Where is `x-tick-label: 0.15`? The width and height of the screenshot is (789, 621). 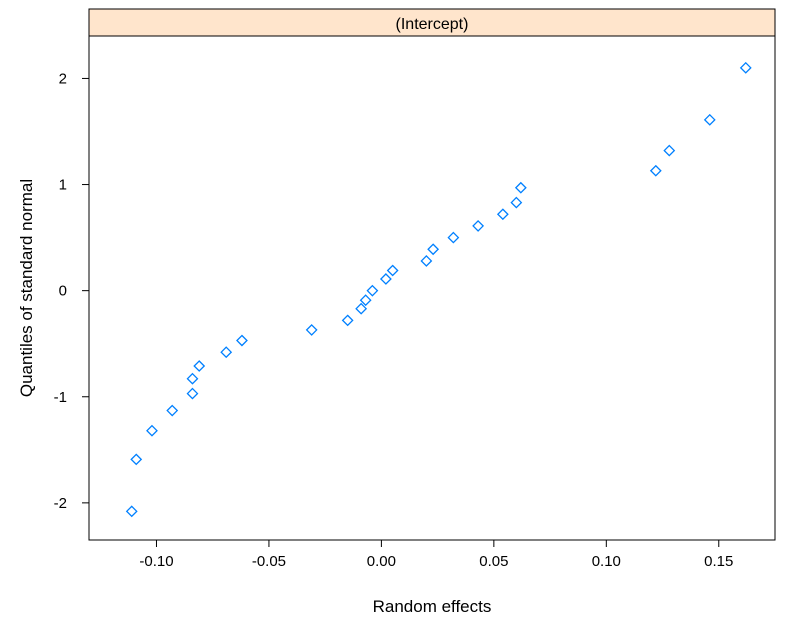
x-tick-label: 0.15 is located at coordinates (718, 561).